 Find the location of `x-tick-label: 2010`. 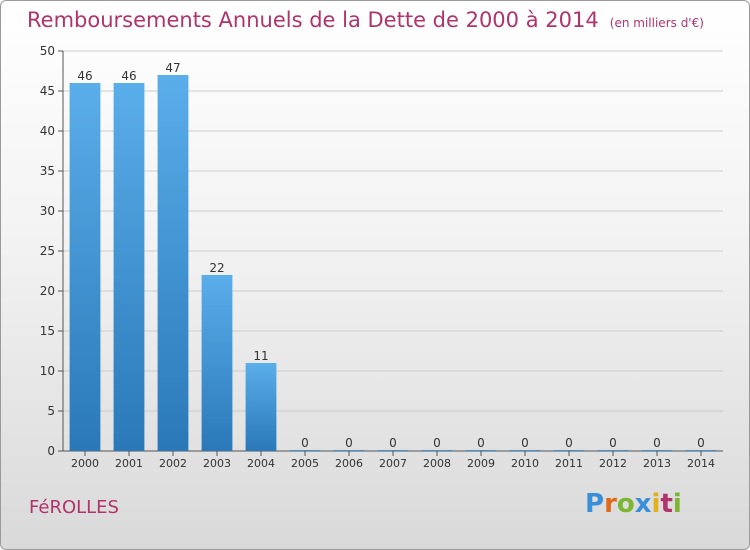

x-tick-label: 2010 is located at coordinates (525, 463).